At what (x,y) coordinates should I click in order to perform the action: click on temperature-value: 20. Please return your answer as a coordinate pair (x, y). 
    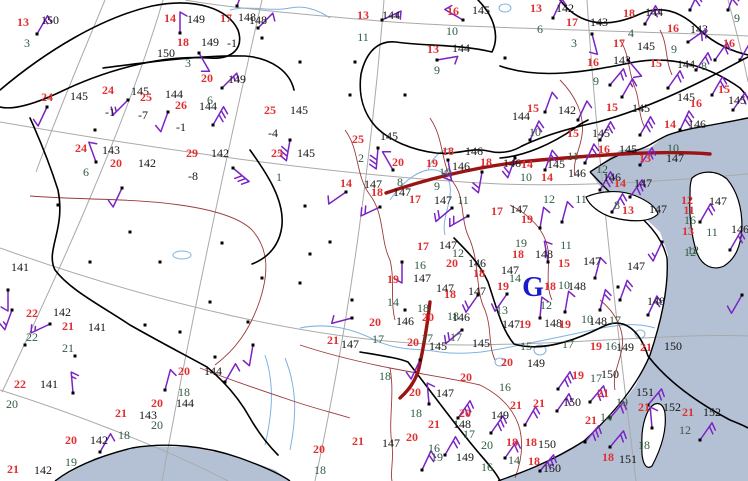
    Looking at the image, I should click on (157, 403).